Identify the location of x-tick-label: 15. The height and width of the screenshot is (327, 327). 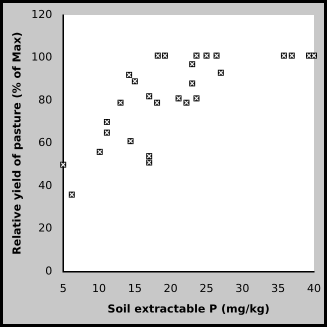
(135, 289).